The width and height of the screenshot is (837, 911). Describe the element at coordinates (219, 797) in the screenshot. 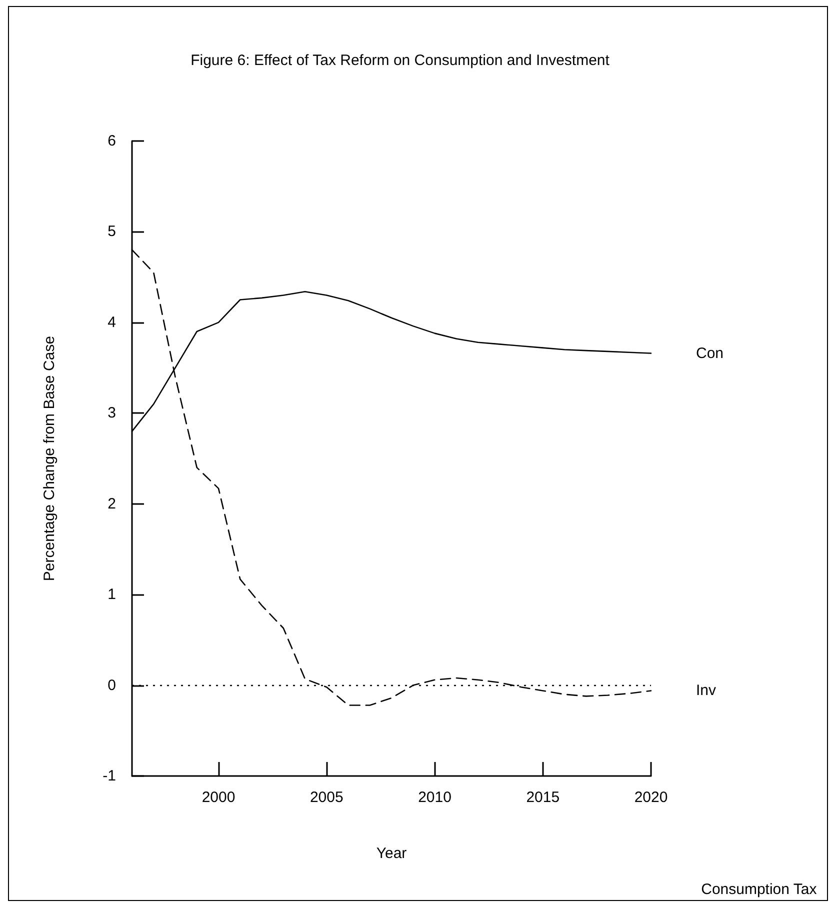

I see `x-tick-label: 2000` at that location.